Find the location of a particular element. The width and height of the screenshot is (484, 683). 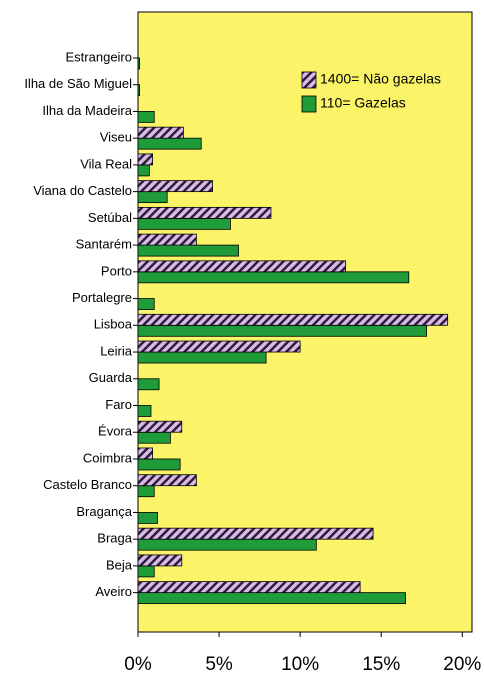

y-tick-label: Santarém is located at coordinates (104, 244).